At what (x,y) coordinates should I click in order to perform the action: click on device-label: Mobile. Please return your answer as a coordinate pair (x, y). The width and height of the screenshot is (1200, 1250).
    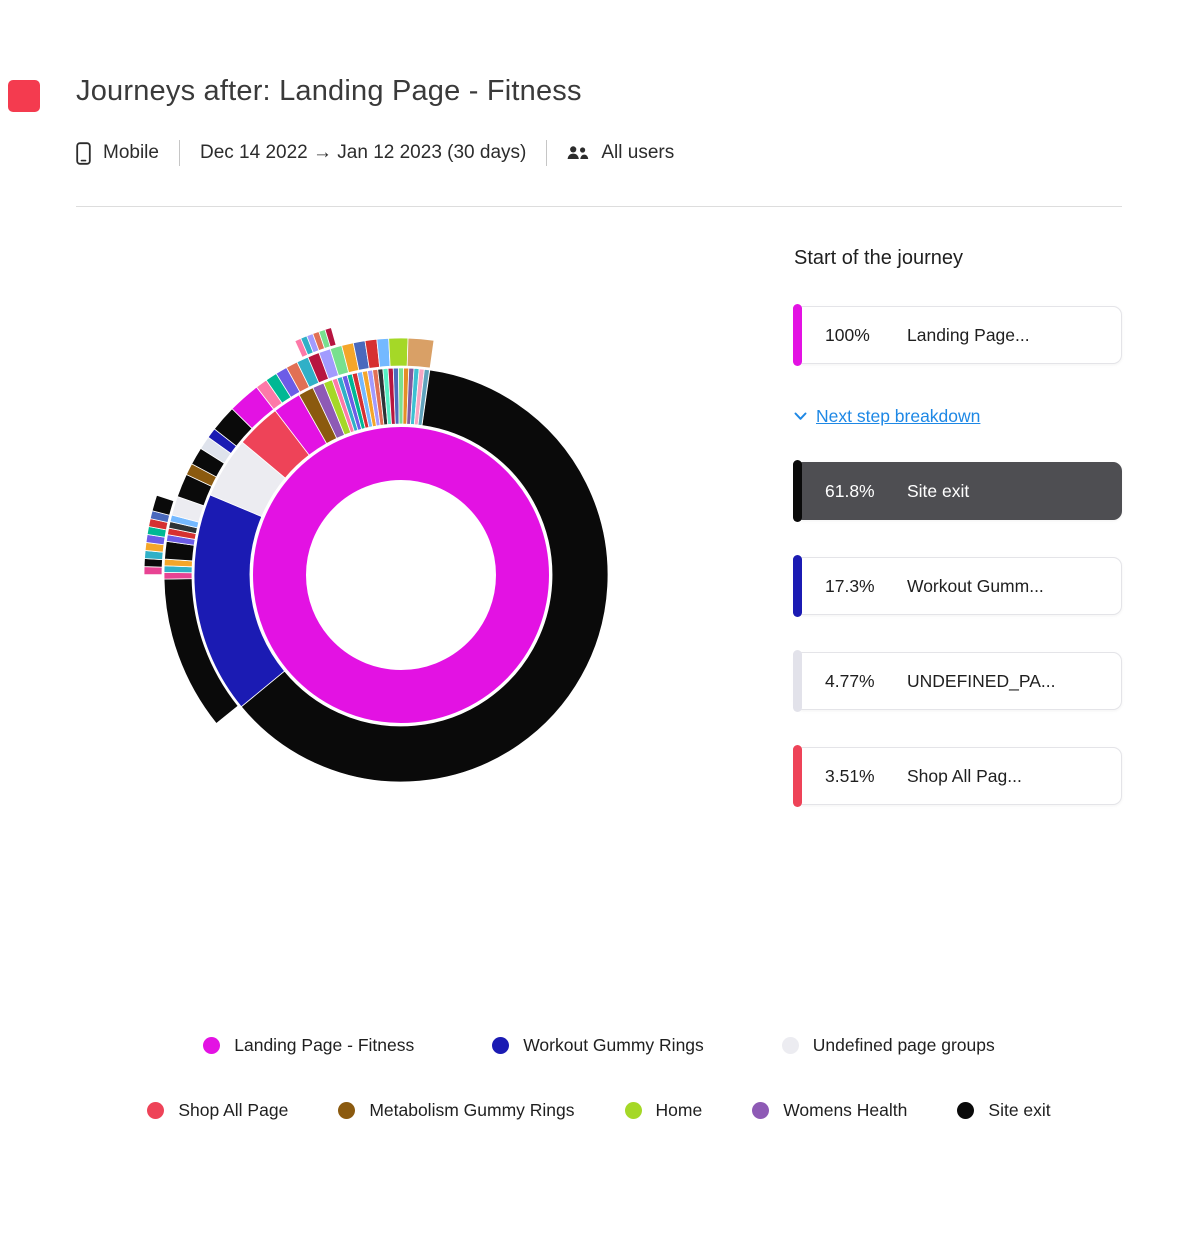
    Looking at the image, I should click on (131, 152).